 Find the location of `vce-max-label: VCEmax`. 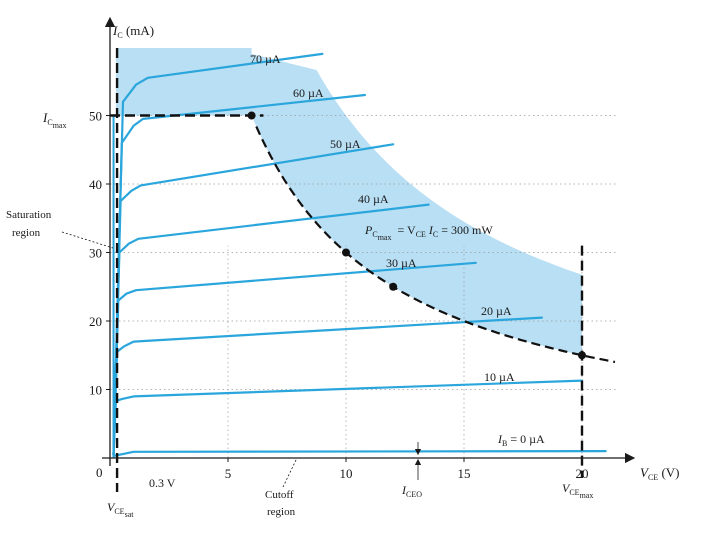

vce-max-label: VCEmax is located at coordinates (577, 490).